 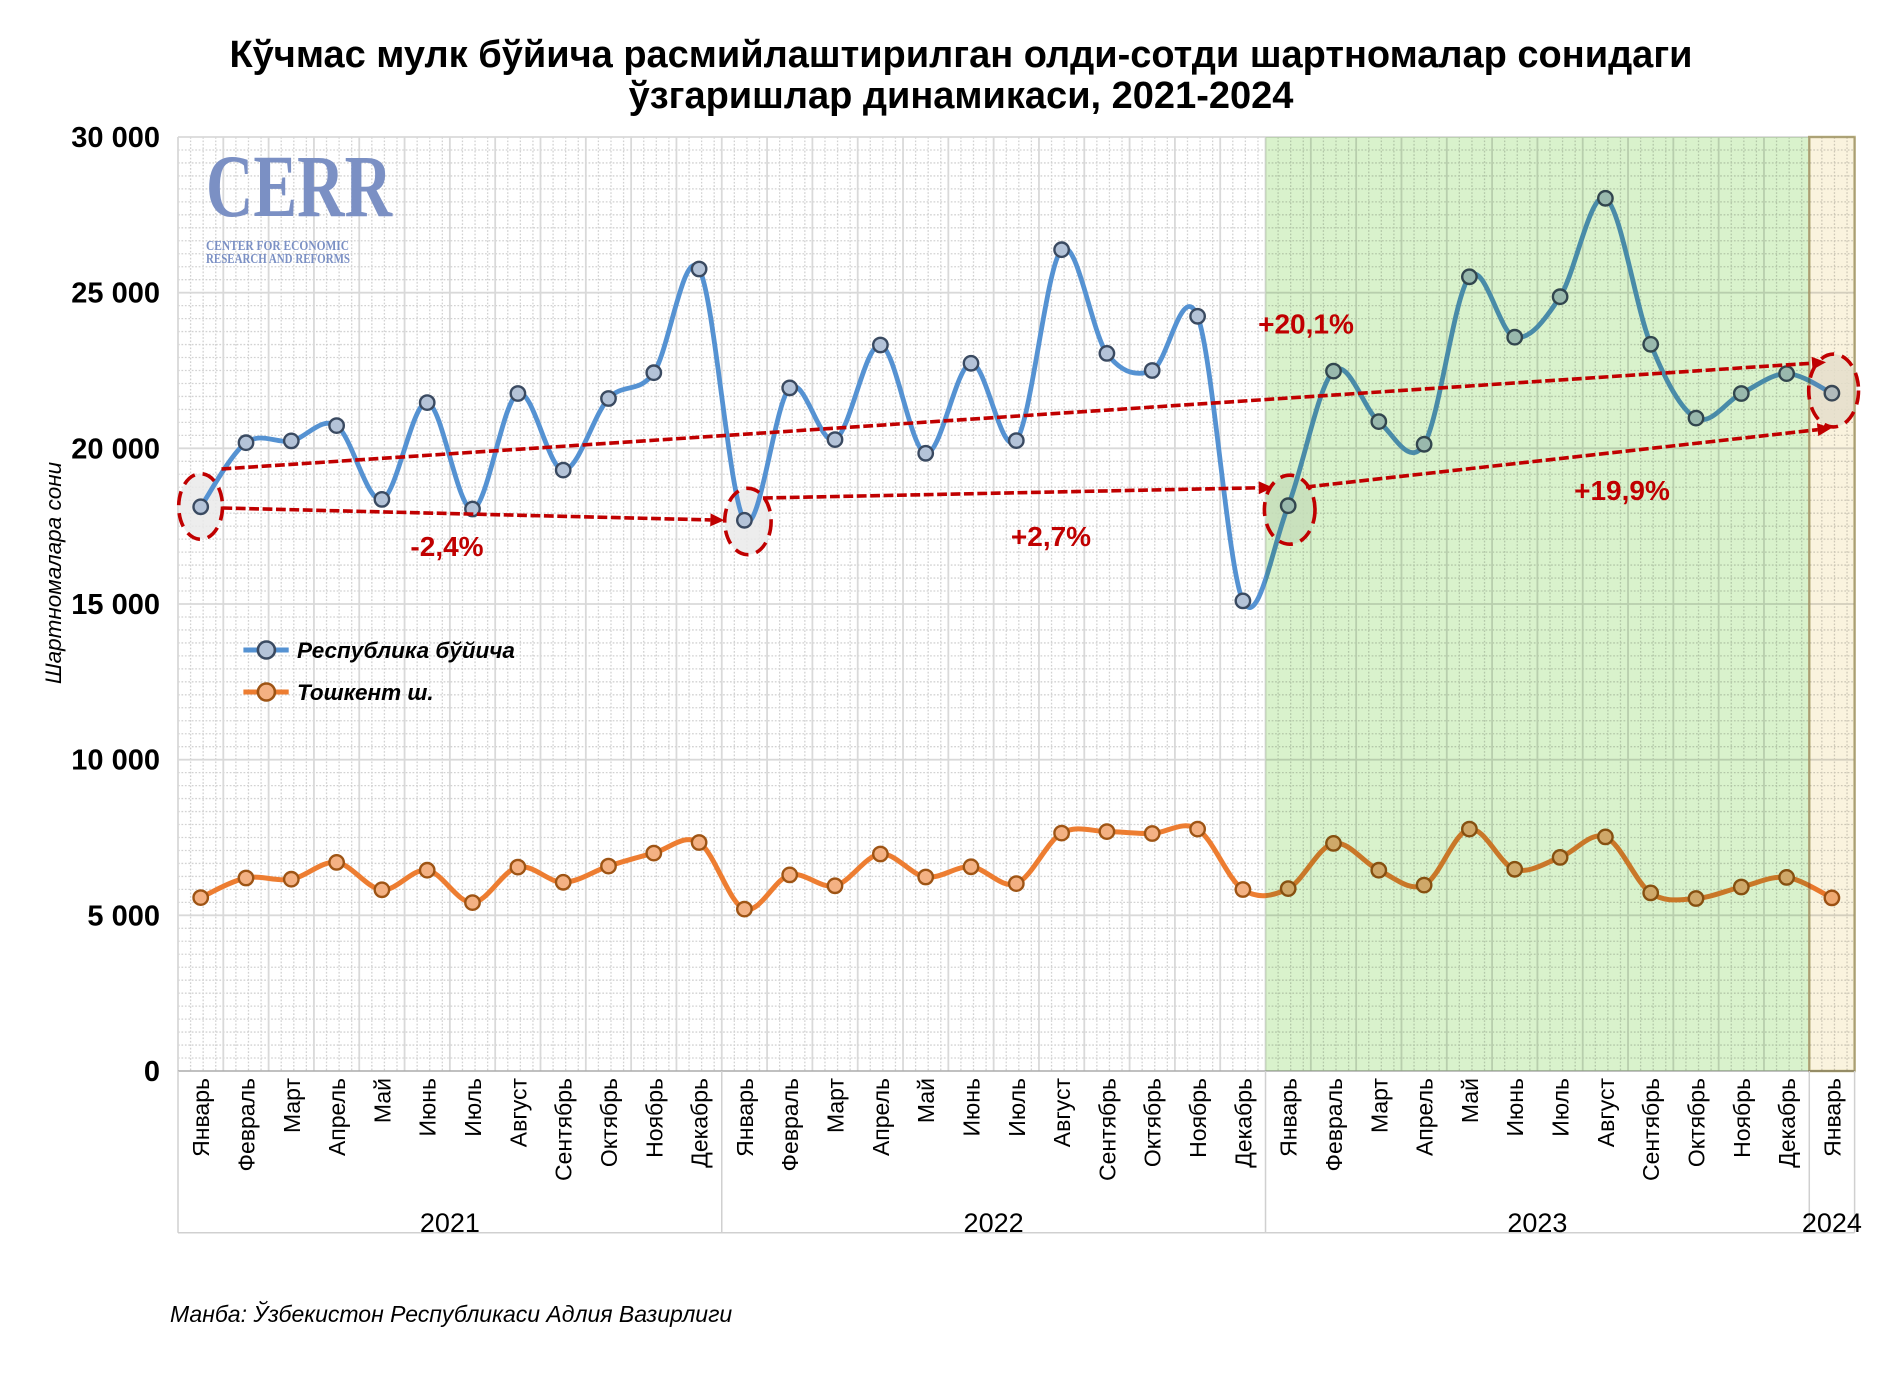 I want to click on svg-text: +20,1%, so click(x=1306, y=324).